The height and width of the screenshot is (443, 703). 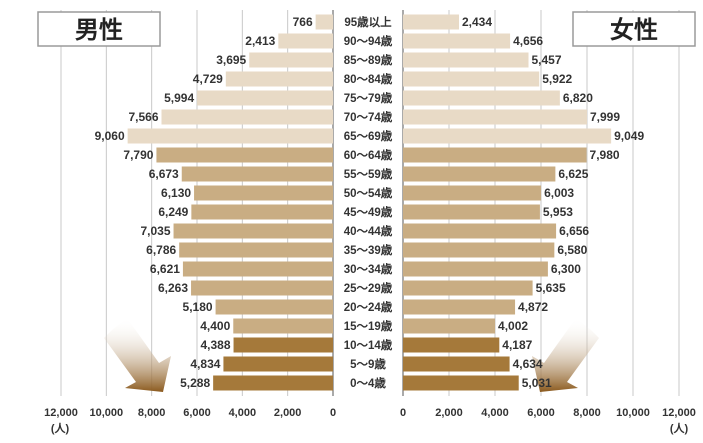 What do you see at coordinates (176, 193) in the screenshot?
I see `value-label-male: 6,130` at bounding box center [176, 193].